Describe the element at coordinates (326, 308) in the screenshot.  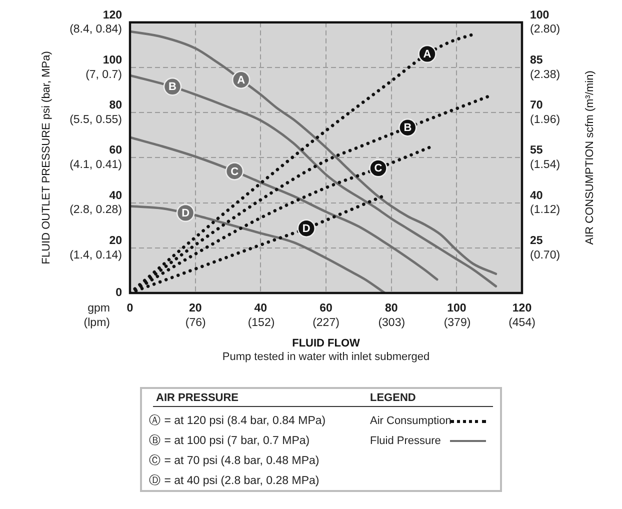
I see `x-tick-label: 60` at that location.